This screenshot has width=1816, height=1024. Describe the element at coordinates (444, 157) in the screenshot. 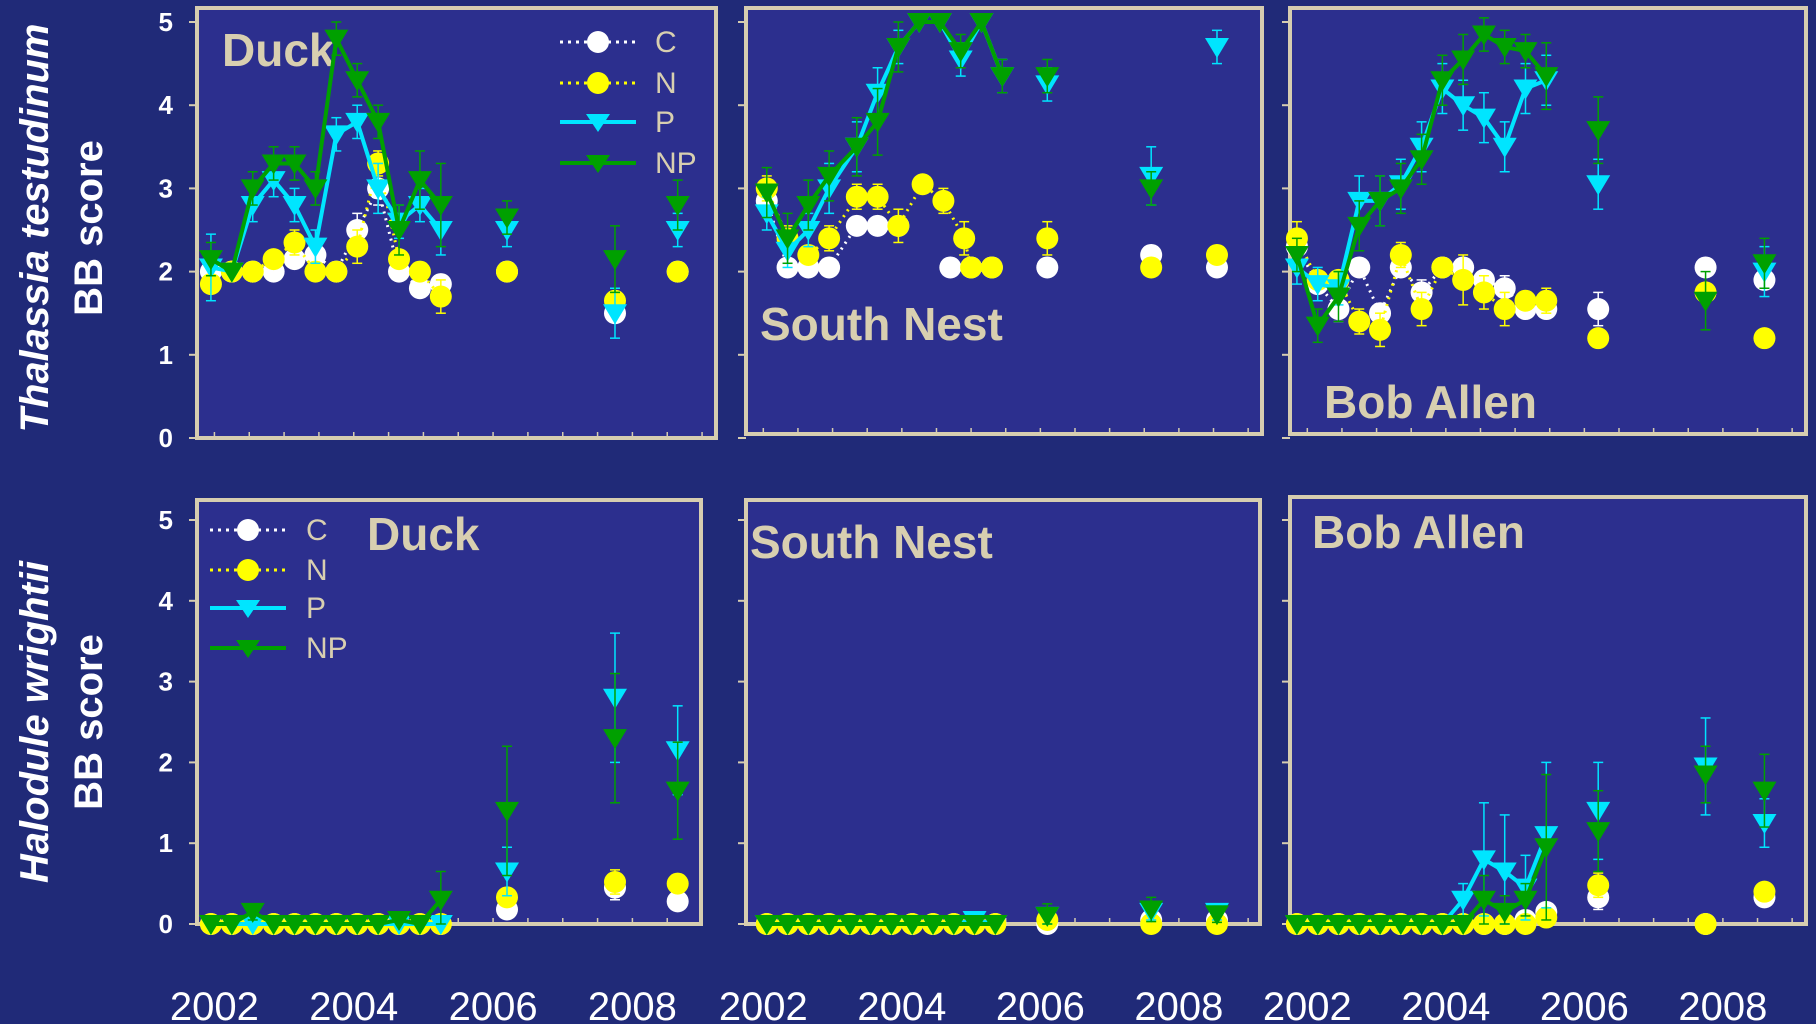

I see `panel-0-0-series-np` at that location.